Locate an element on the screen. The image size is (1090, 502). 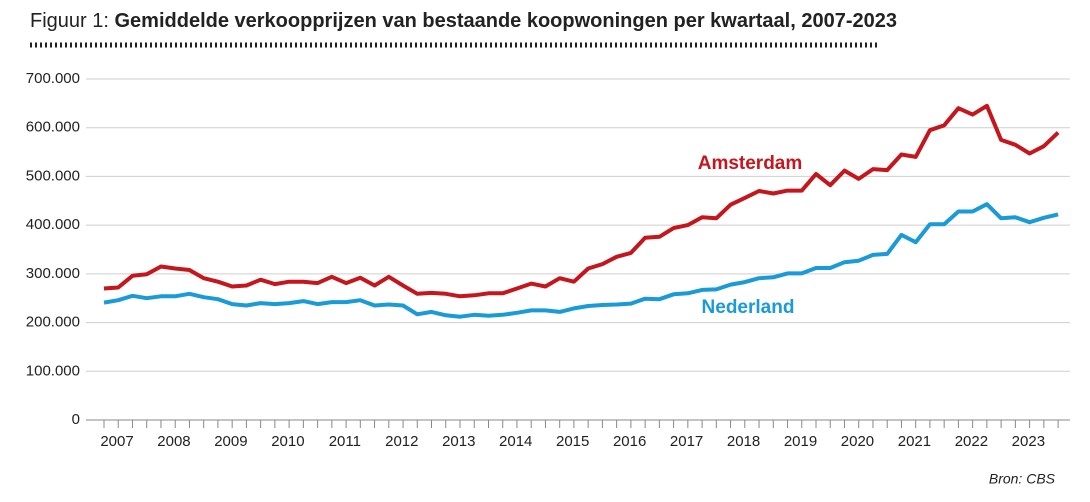
x-tick-label: 2020 is located at coordinates (857, 441).